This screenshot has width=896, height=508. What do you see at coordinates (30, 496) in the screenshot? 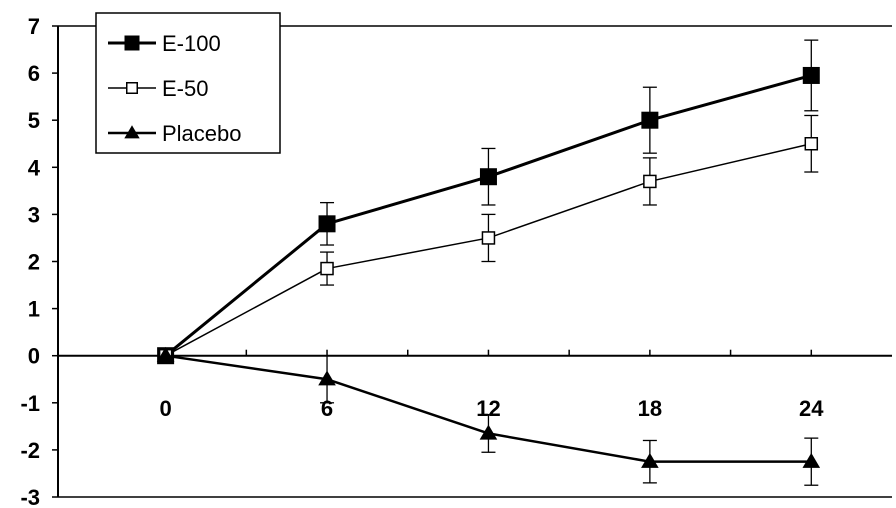
I see `y-tick-label: -3` at bounding box center [30, 496].